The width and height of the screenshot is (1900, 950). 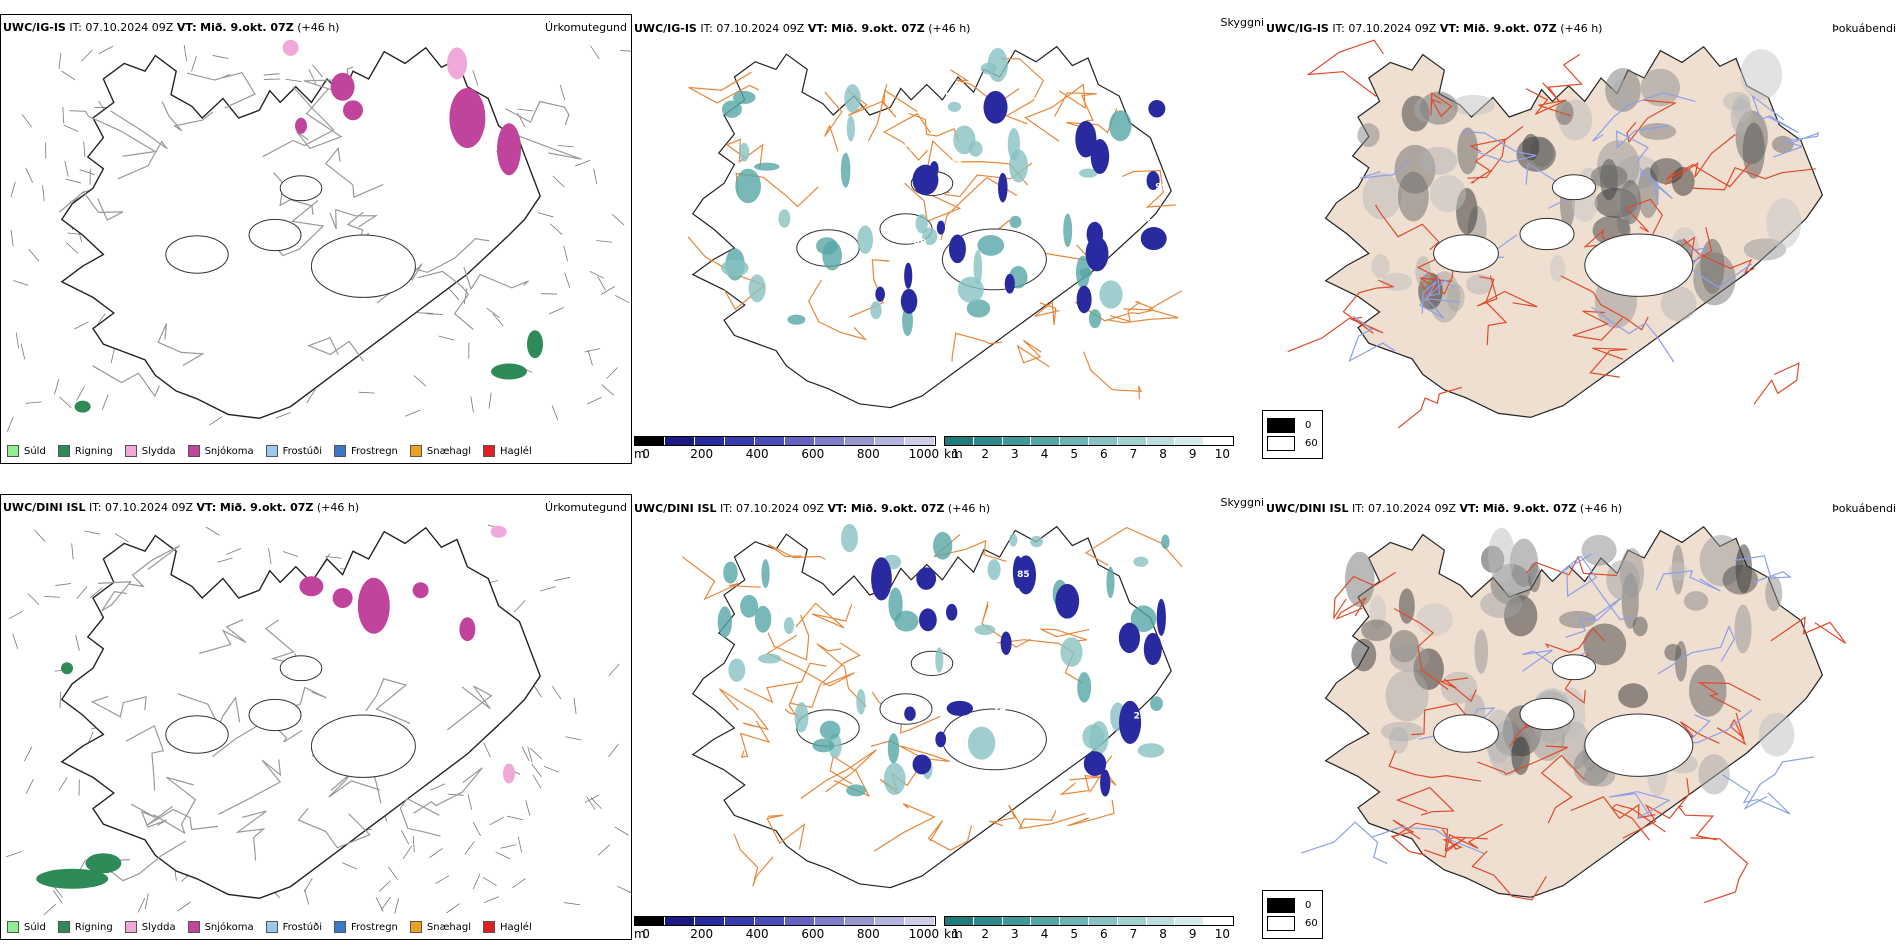 What do you see at coordinates (1308, 905) in the screenshot?
I see `legend-label: 0` at bounding box center [1308, 905].